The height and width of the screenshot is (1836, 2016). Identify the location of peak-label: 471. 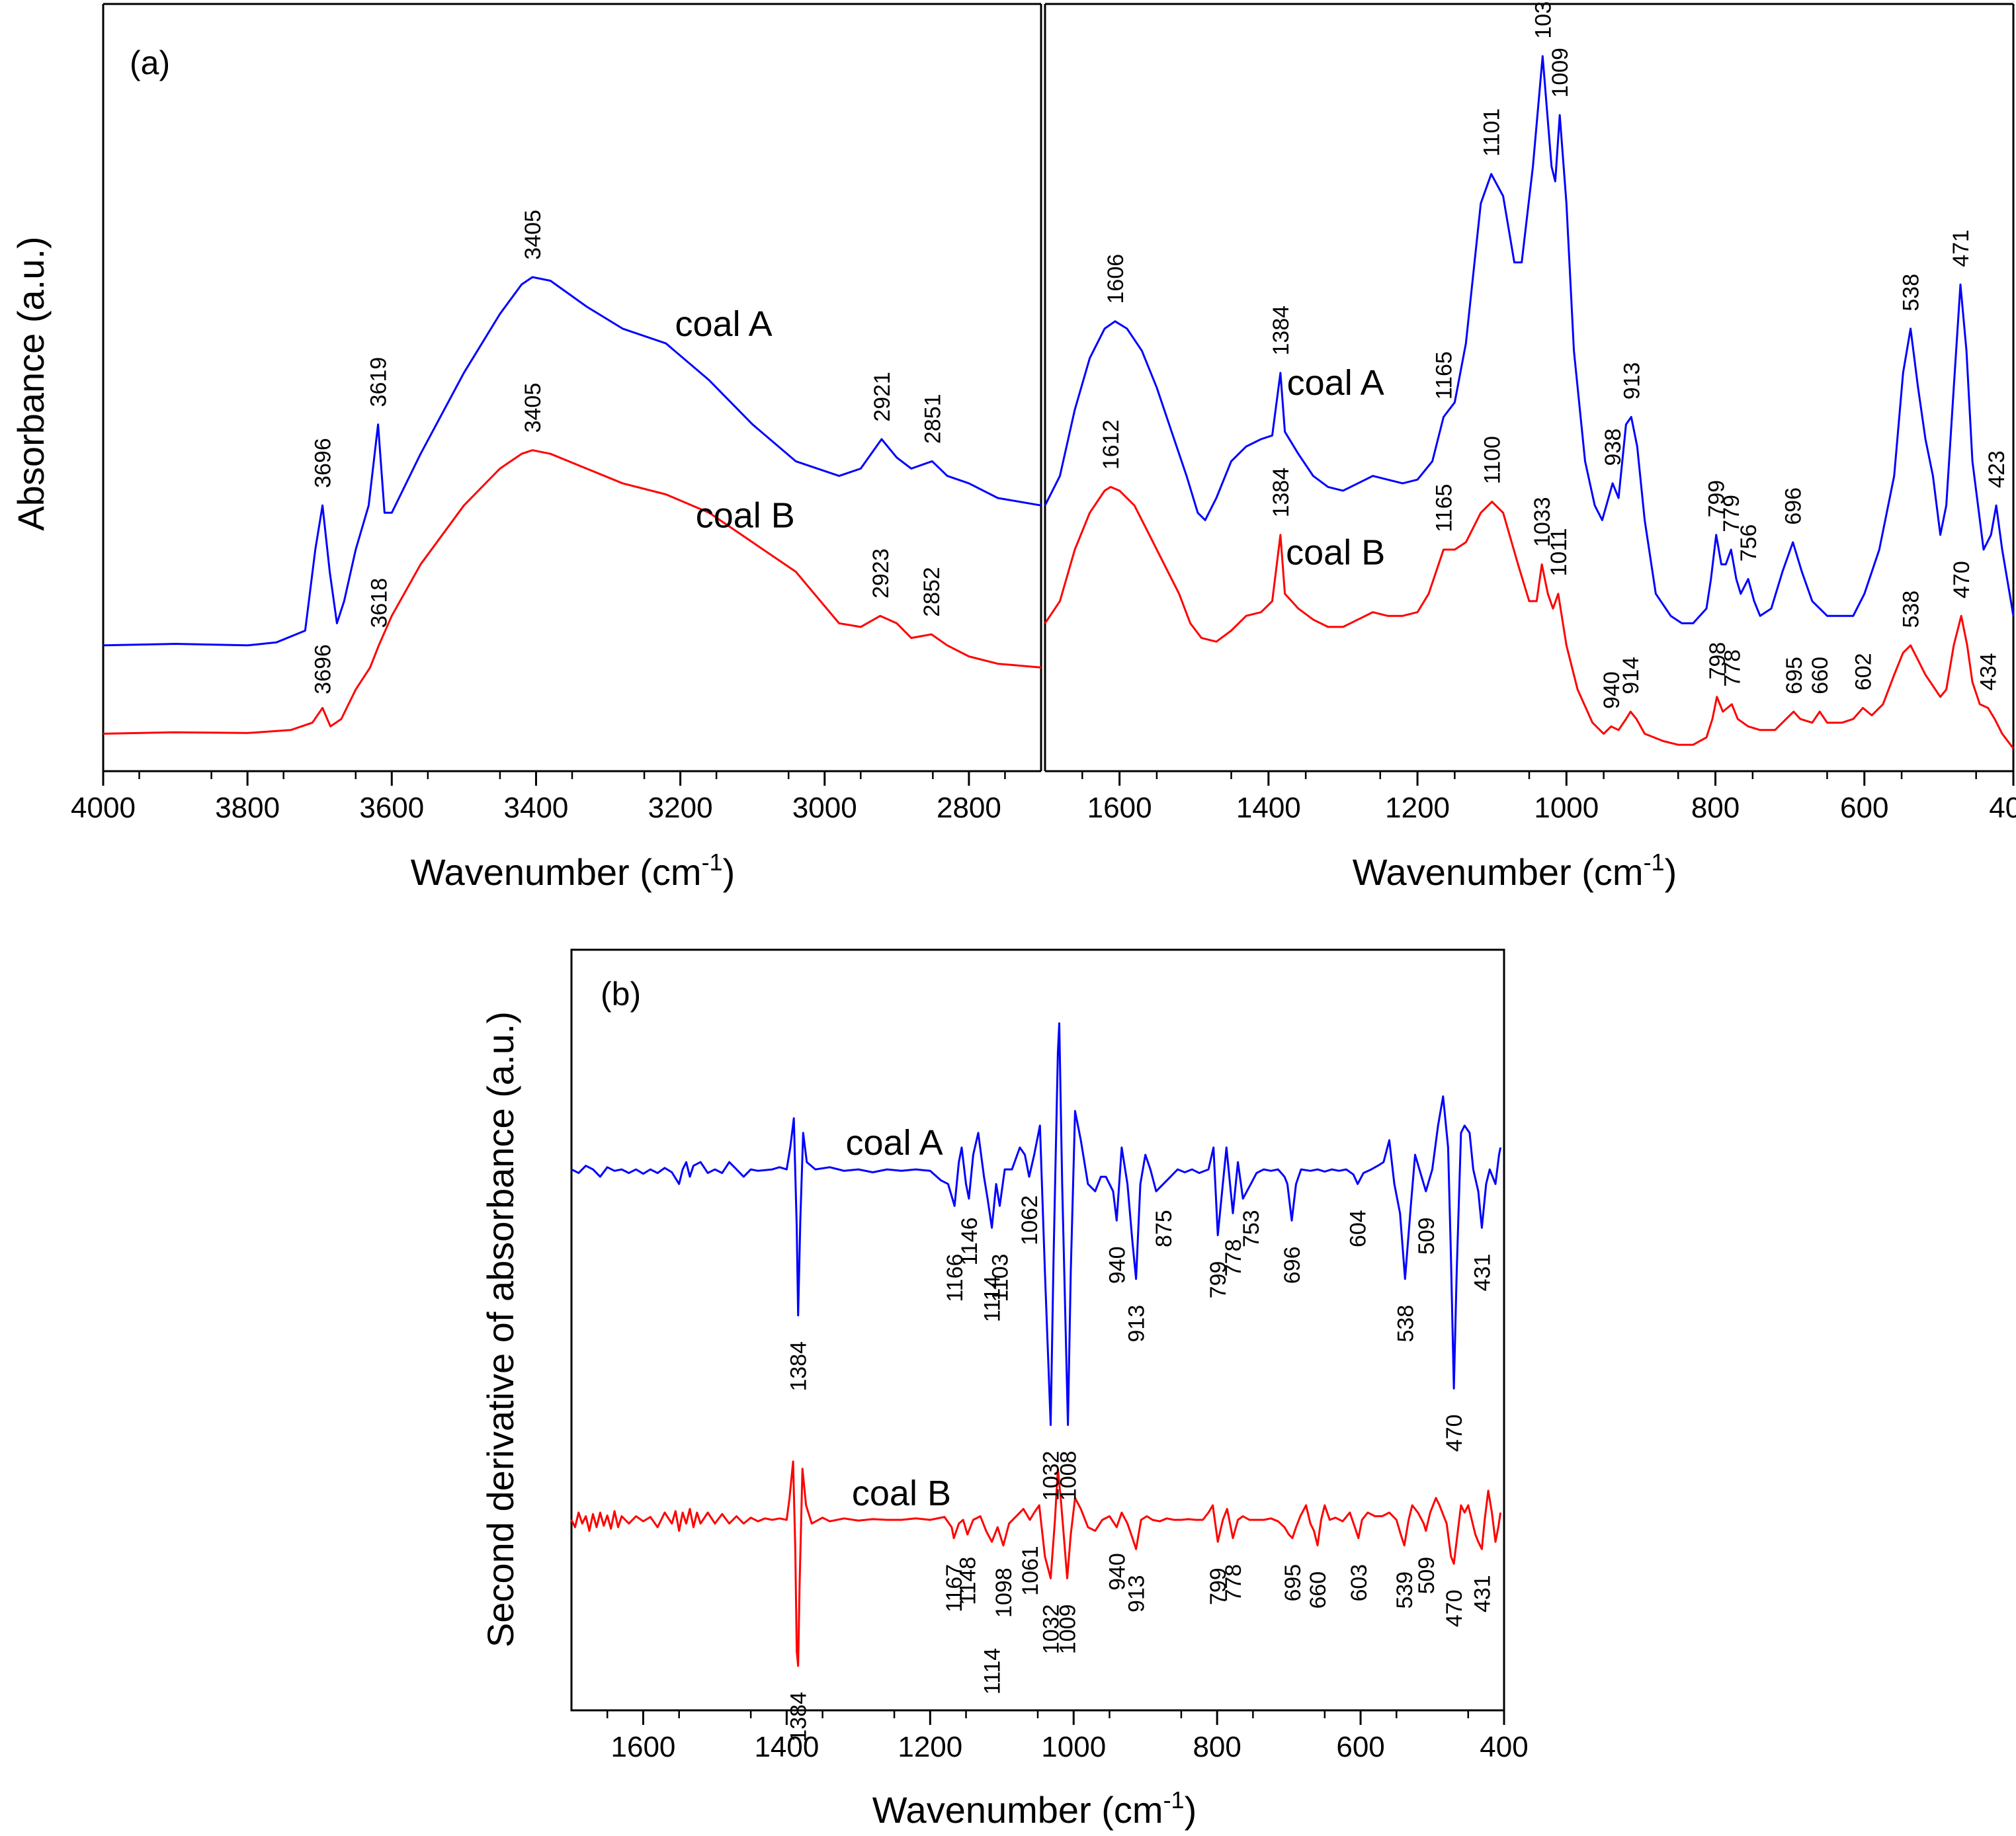
(1961, 249).